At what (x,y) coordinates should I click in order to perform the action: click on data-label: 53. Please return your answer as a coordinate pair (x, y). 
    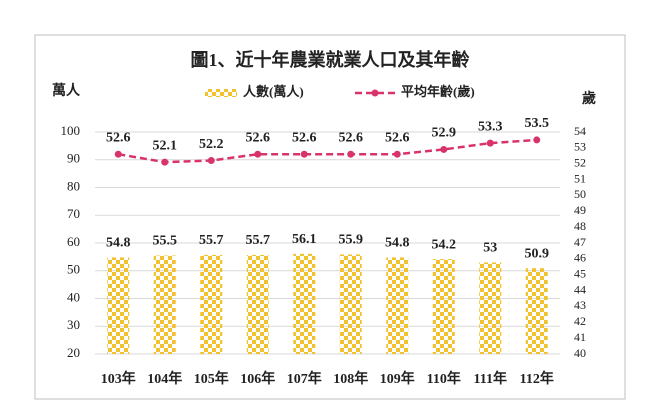
    Looking at the image, I should click on (490, 248).